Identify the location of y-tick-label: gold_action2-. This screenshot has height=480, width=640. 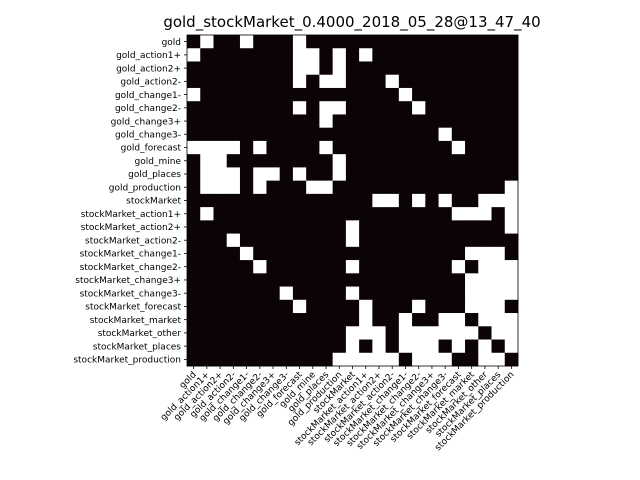
(150, 83).